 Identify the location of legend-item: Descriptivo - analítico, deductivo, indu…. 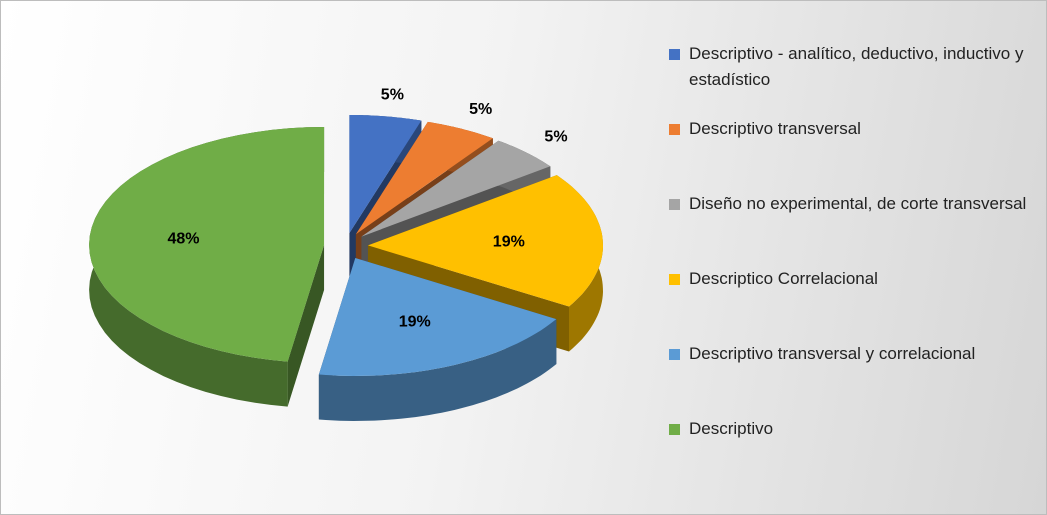
(854, 78).